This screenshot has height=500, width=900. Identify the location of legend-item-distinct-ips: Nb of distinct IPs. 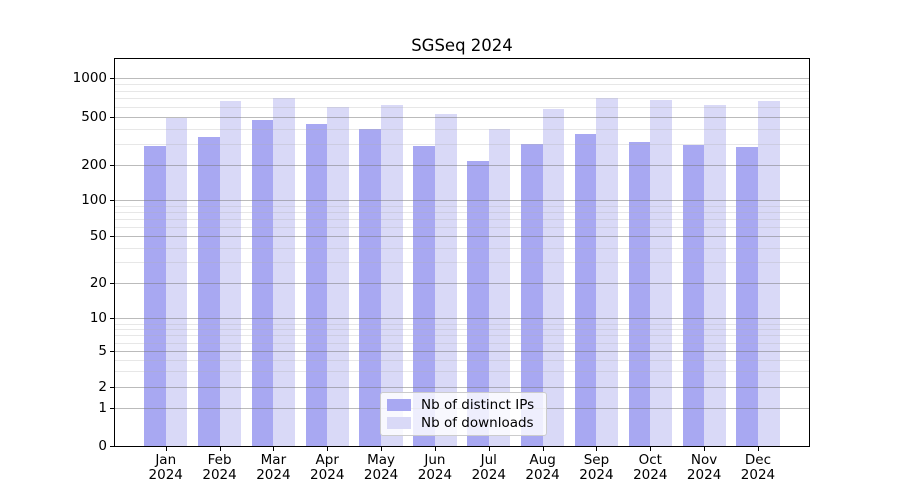
(463, 404).